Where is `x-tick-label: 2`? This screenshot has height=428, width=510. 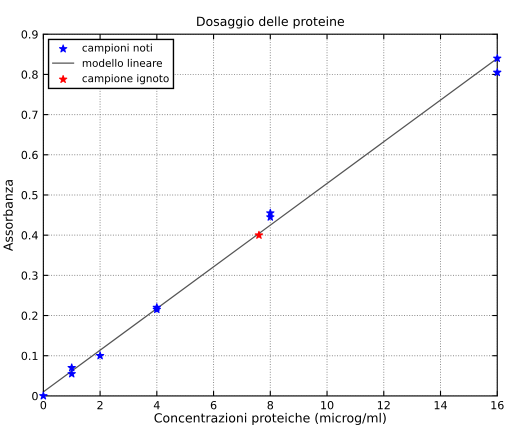 x-tick-label: 2 is located at coordinates (100, 405).